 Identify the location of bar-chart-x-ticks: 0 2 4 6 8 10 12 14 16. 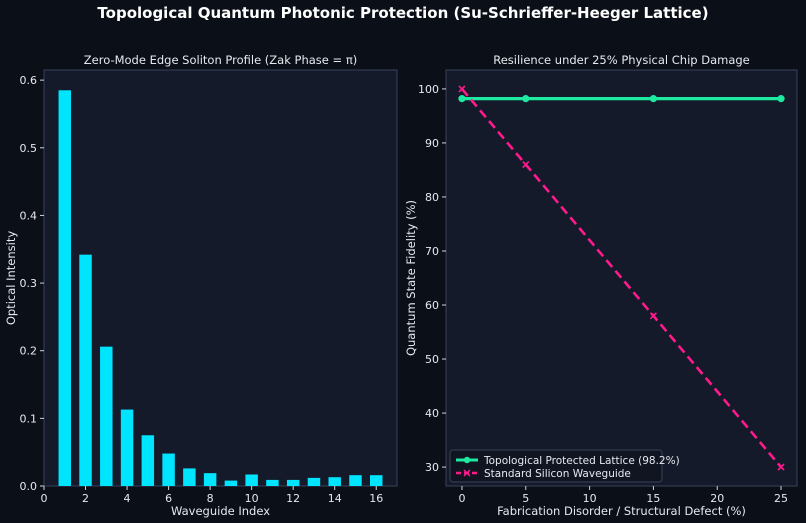
(212, 495).